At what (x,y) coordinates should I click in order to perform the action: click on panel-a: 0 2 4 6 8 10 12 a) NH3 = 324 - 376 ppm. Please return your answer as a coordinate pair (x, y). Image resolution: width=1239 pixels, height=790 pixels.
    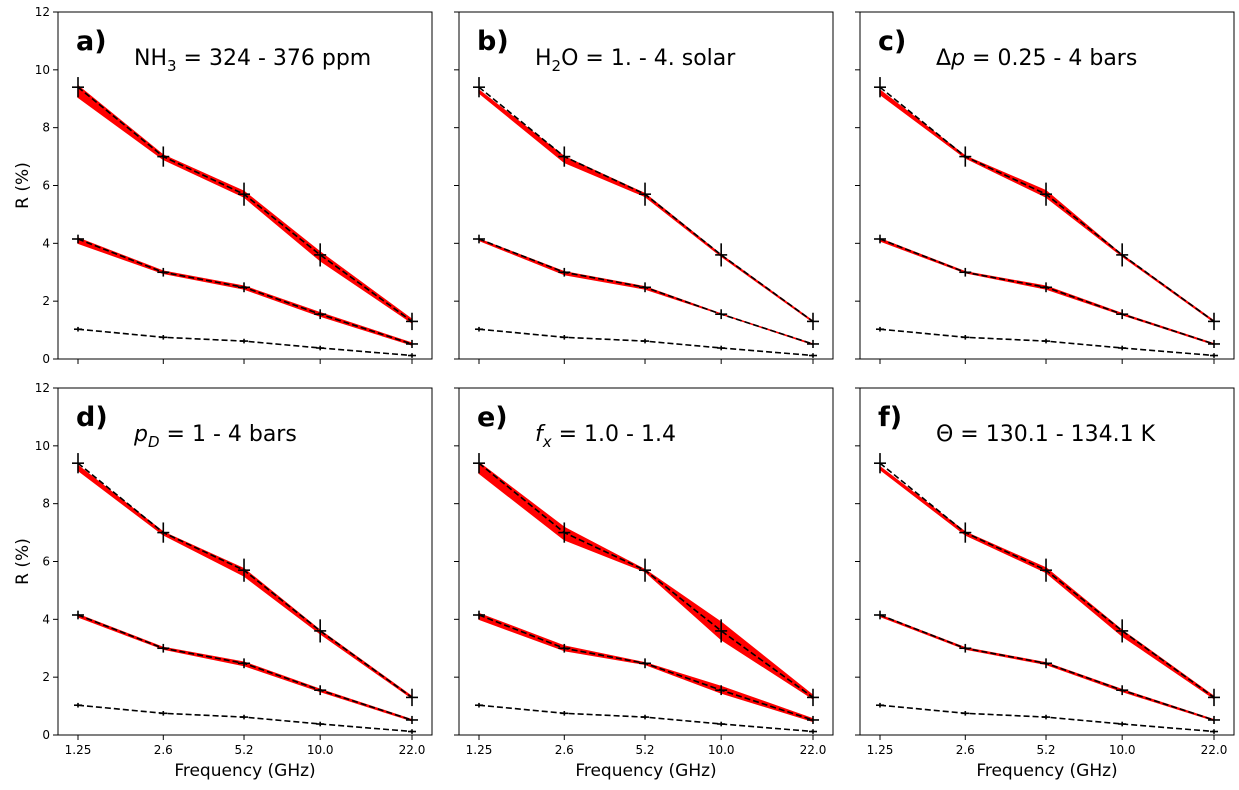
    Looking at the image, I should click on (234, 185).